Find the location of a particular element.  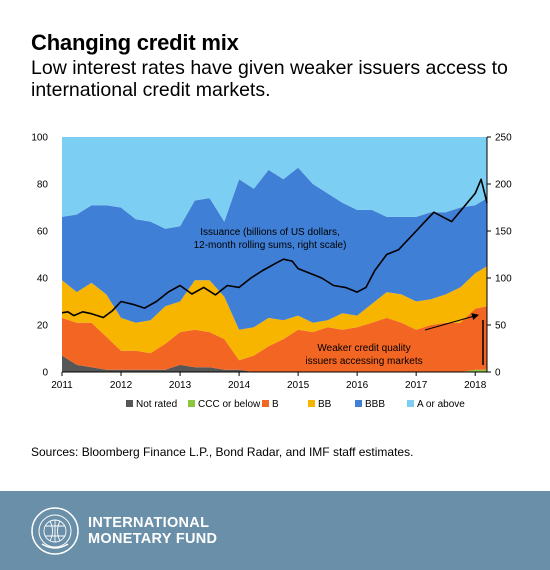

y-left-tick-label: 40 is located at coordinates (43, 279).